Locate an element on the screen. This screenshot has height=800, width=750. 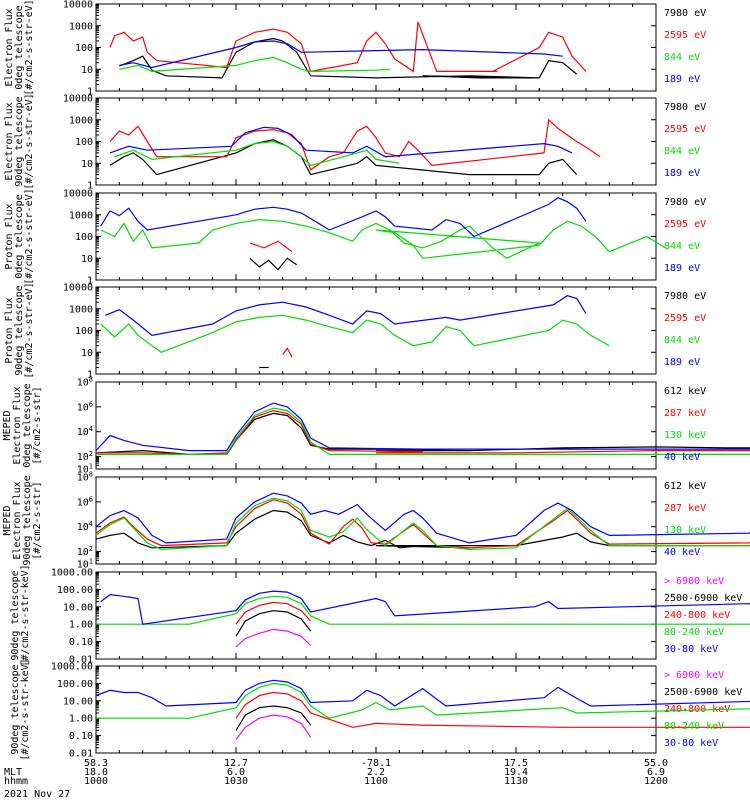
footer-tick-label: -78.1 is located at coordinates (376, 763).